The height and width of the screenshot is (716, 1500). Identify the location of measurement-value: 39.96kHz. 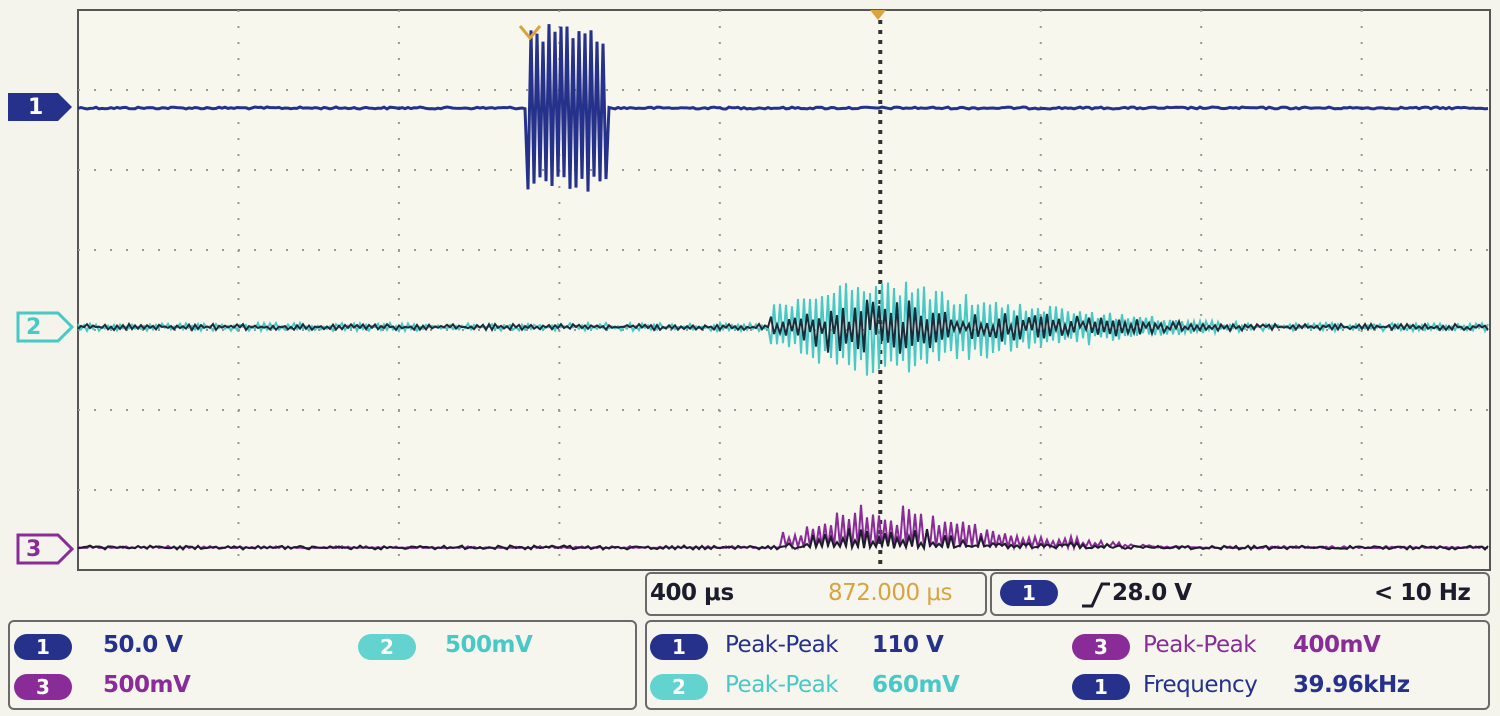
(1351, 685).